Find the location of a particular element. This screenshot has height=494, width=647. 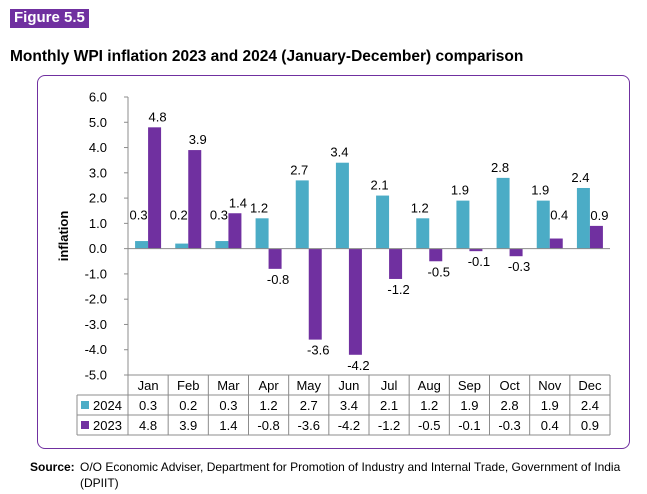

data-label-2024-dec: 2.4 is located at coordinates (580, 177).